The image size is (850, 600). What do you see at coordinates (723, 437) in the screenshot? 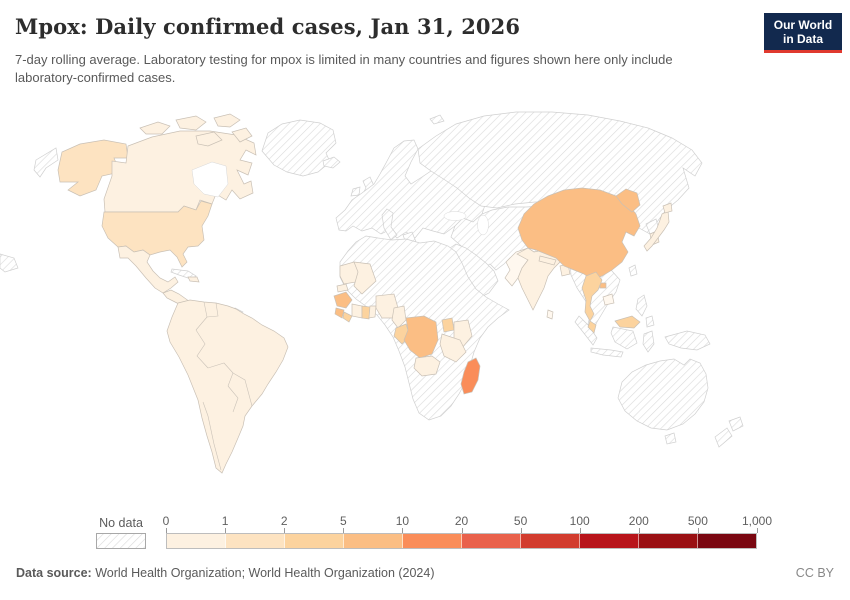
I see `region-nz-south-nodata` at bounding box center [723, 437].